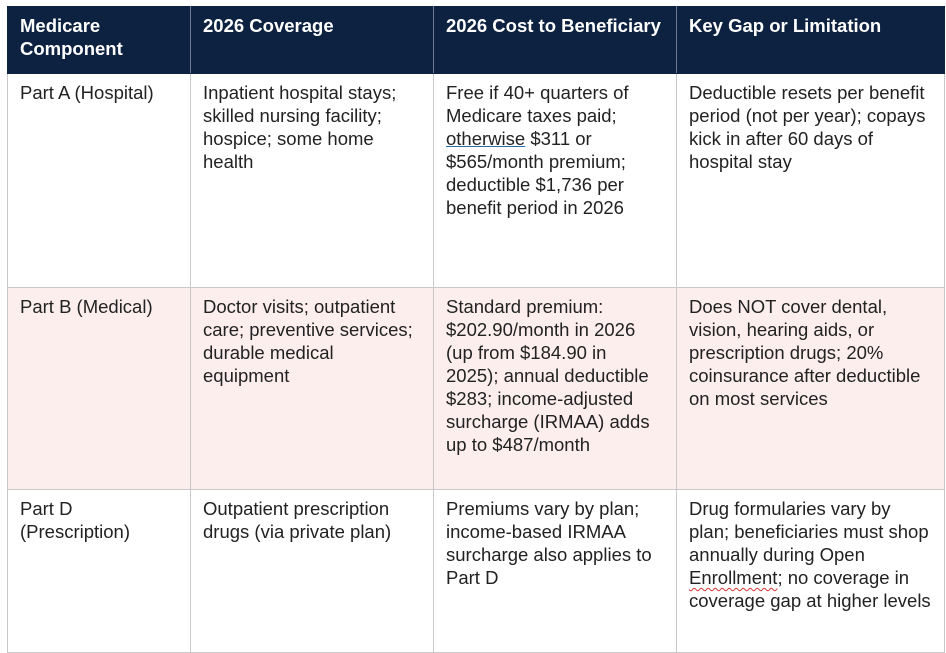  I want to click on cell-component: Part D (Prescription), so click(99, 571).